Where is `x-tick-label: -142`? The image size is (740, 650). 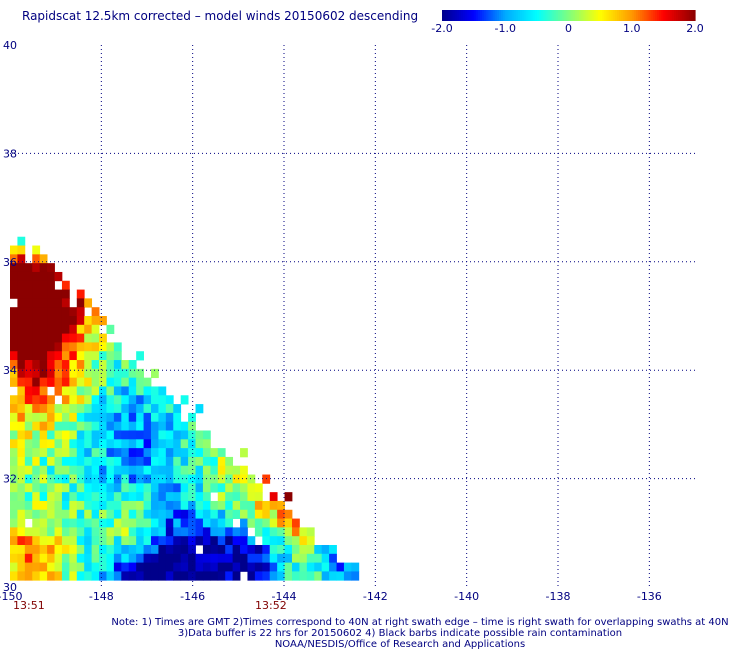 x-tick-label: -142 is located at coordinates (375, 596).